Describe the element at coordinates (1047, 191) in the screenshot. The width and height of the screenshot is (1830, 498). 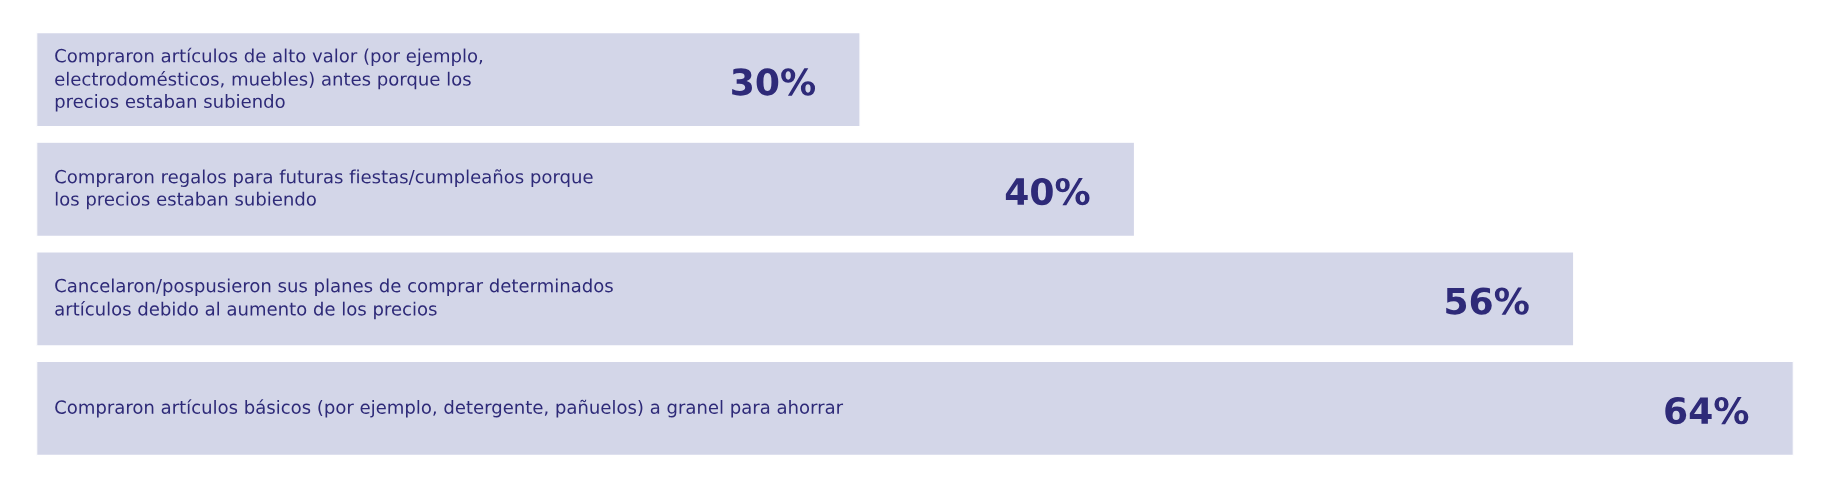
I see `data-label: 40%` at that location.